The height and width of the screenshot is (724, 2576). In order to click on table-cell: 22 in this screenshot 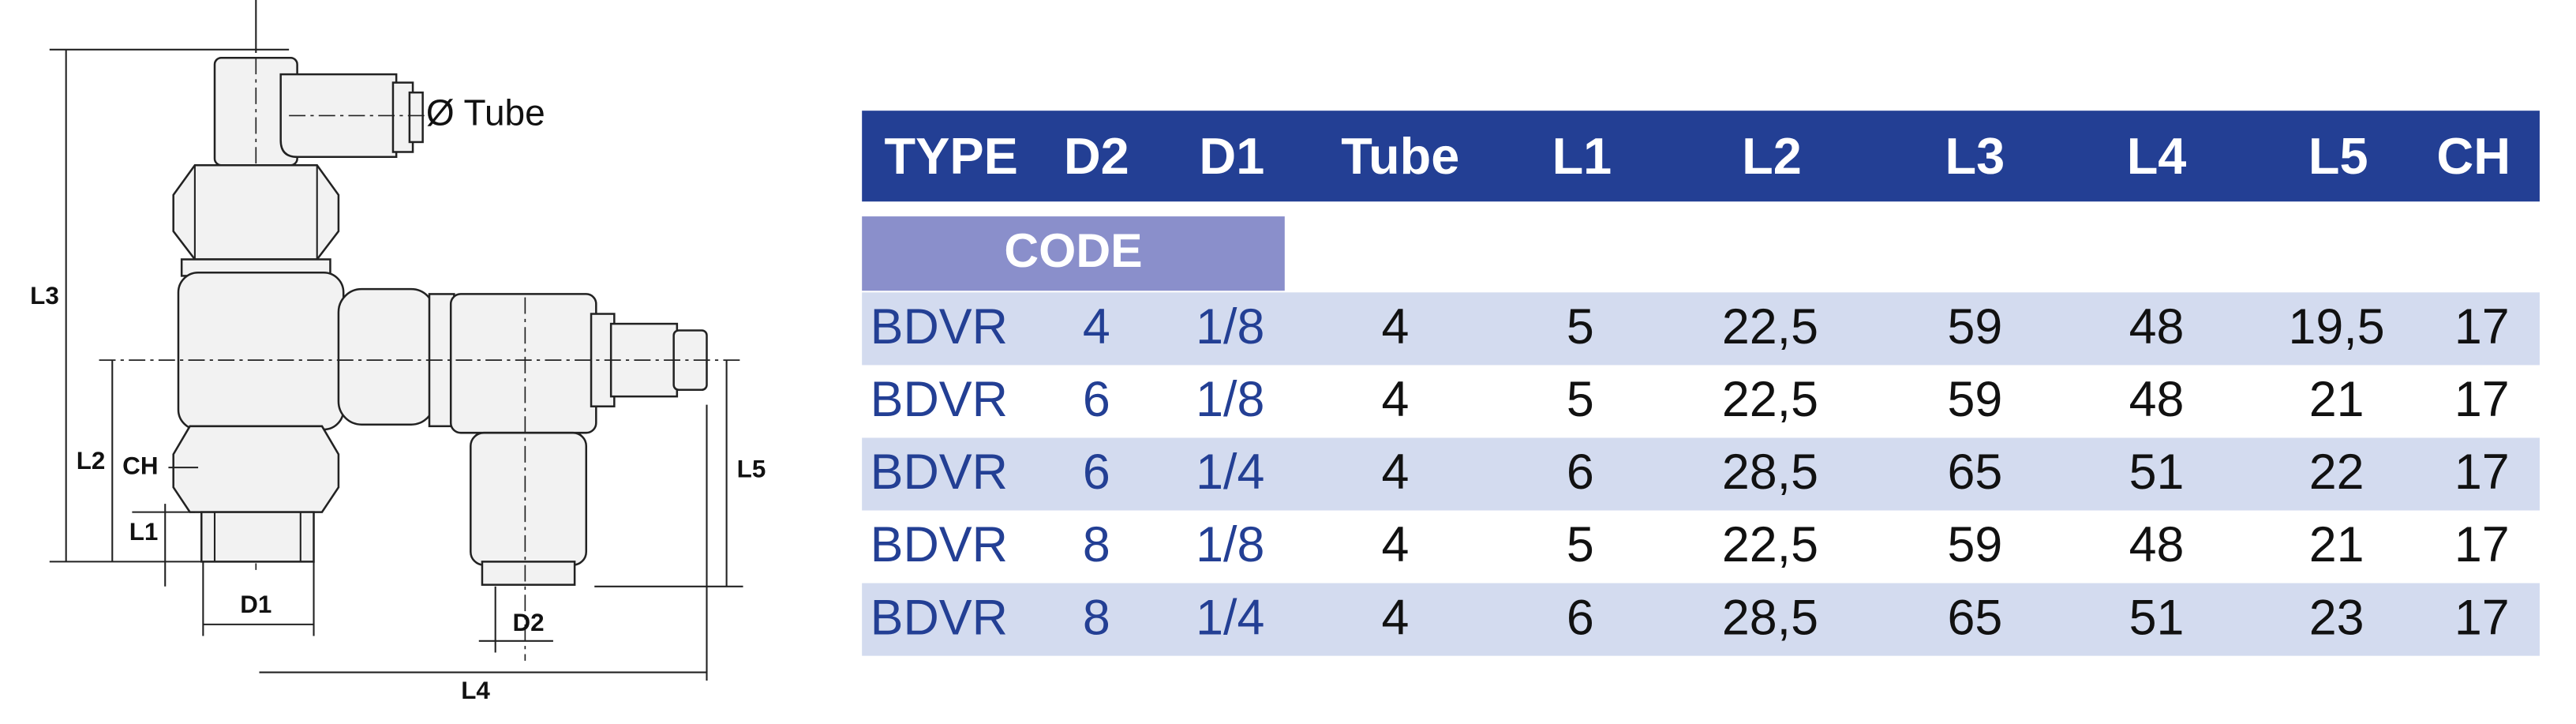, I will do `click(2336, 473)`.